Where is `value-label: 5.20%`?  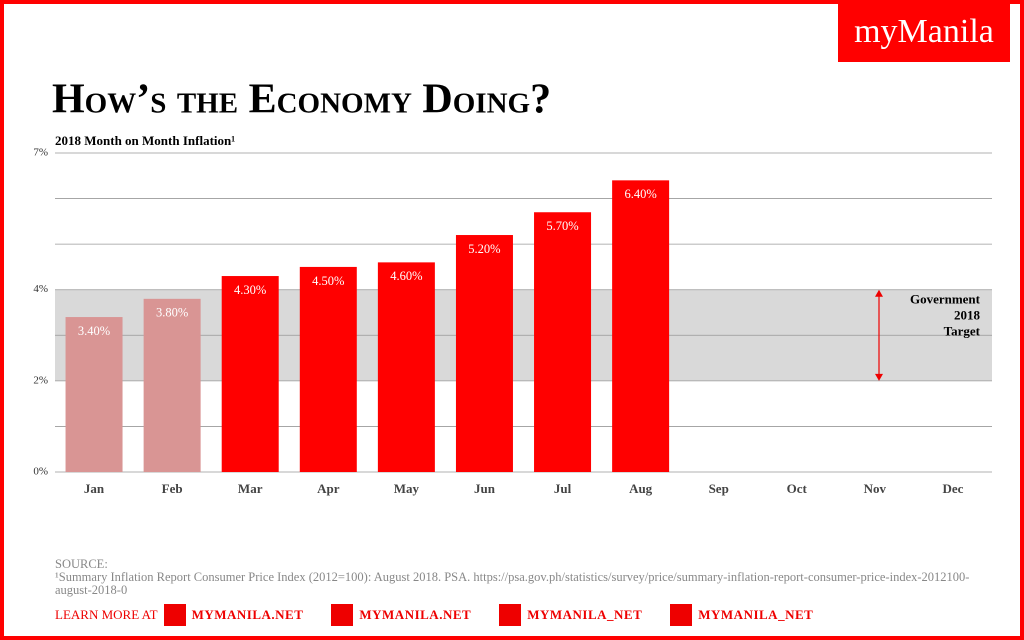
value-label: 5.20% is located at coordinates (484, 249).